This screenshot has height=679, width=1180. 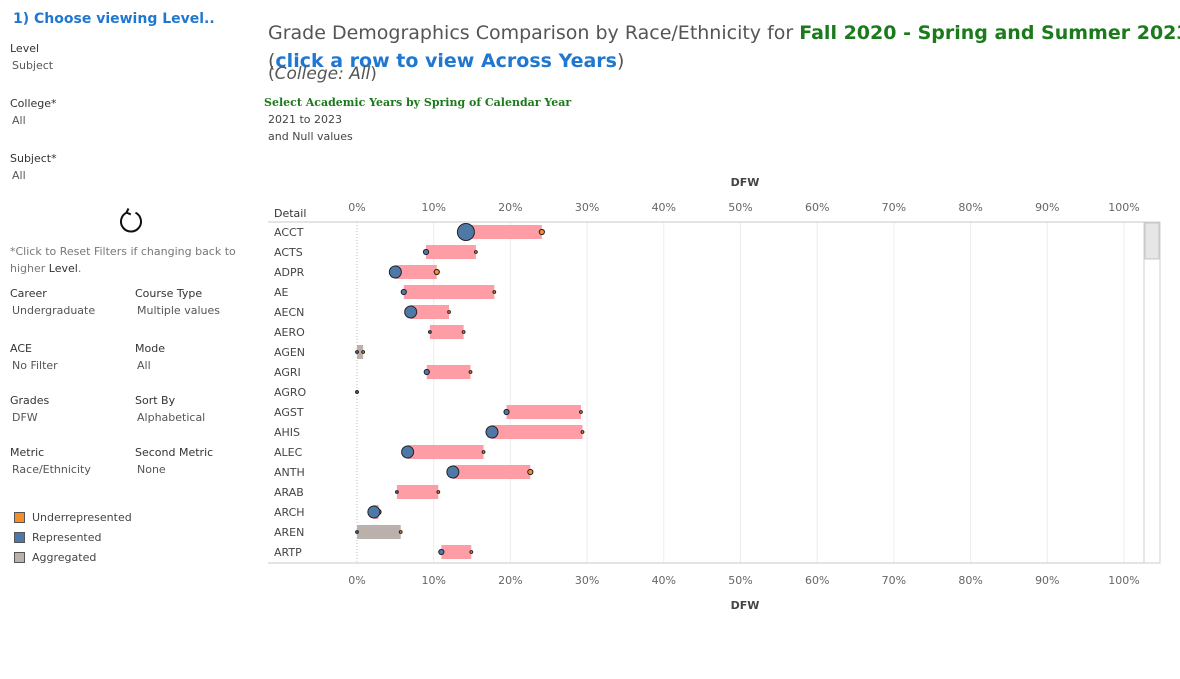 What do you see at coordinates (33, 65) in the screenshot?
I see `level-filter-value: Subject` at bounding box center [33, 65].